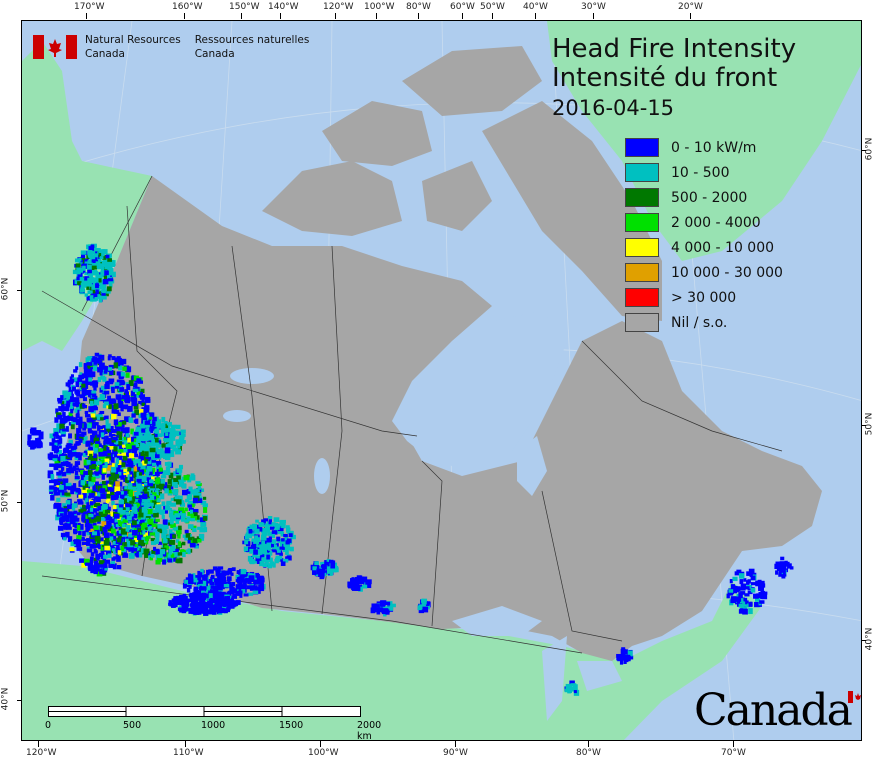 The image size is (880, 760). Describe the element at coordinates (704, 272) in the screenshot. I see `legend-item: 10 000 - 30 000` at that location.